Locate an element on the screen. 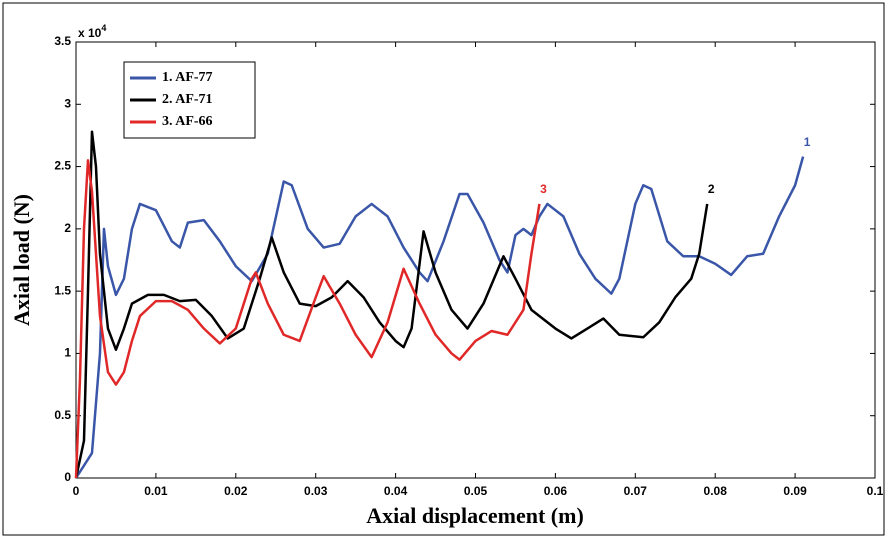 This screenshot has height=538, width=887. x-tick-label: 0.1 is located at coordinates (875, 491).